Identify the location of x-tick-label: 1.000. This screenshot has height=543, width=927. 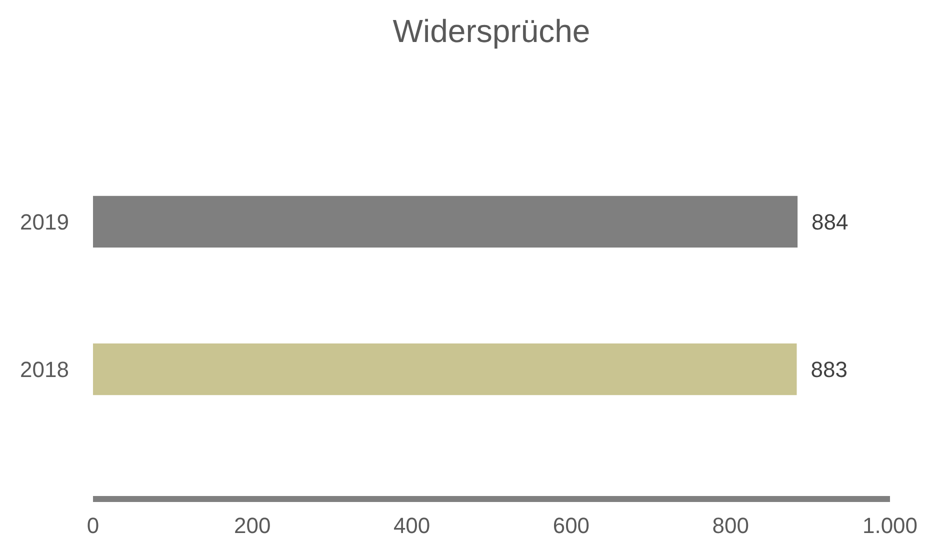
(890, 525).